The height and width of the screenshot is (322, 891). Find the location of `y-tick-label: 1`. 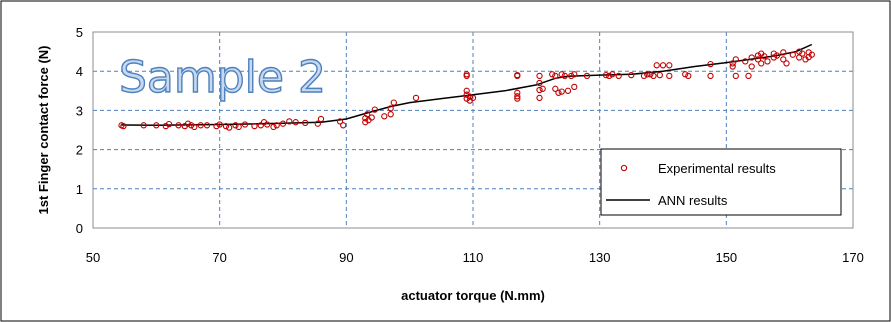

y-tick-label: 1 is located at coordinates (79, 189).